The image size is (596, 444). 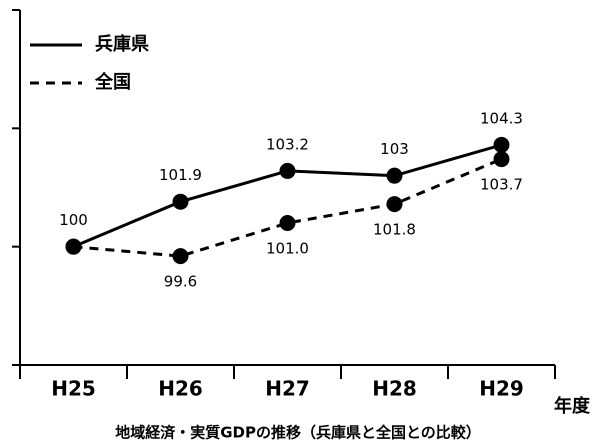 I want to click on data-label: 104.3, so click(x=501, y=118).